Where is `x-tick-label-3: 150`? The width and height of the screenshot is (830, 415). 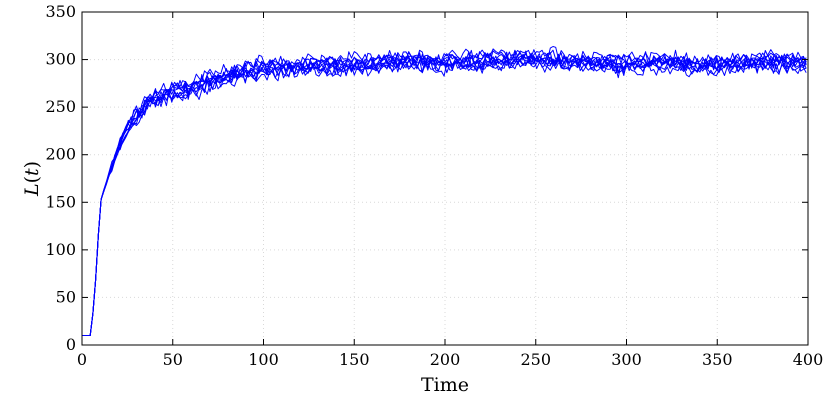
x-tick-label-3: 150 is located at coordinates (354, 359).